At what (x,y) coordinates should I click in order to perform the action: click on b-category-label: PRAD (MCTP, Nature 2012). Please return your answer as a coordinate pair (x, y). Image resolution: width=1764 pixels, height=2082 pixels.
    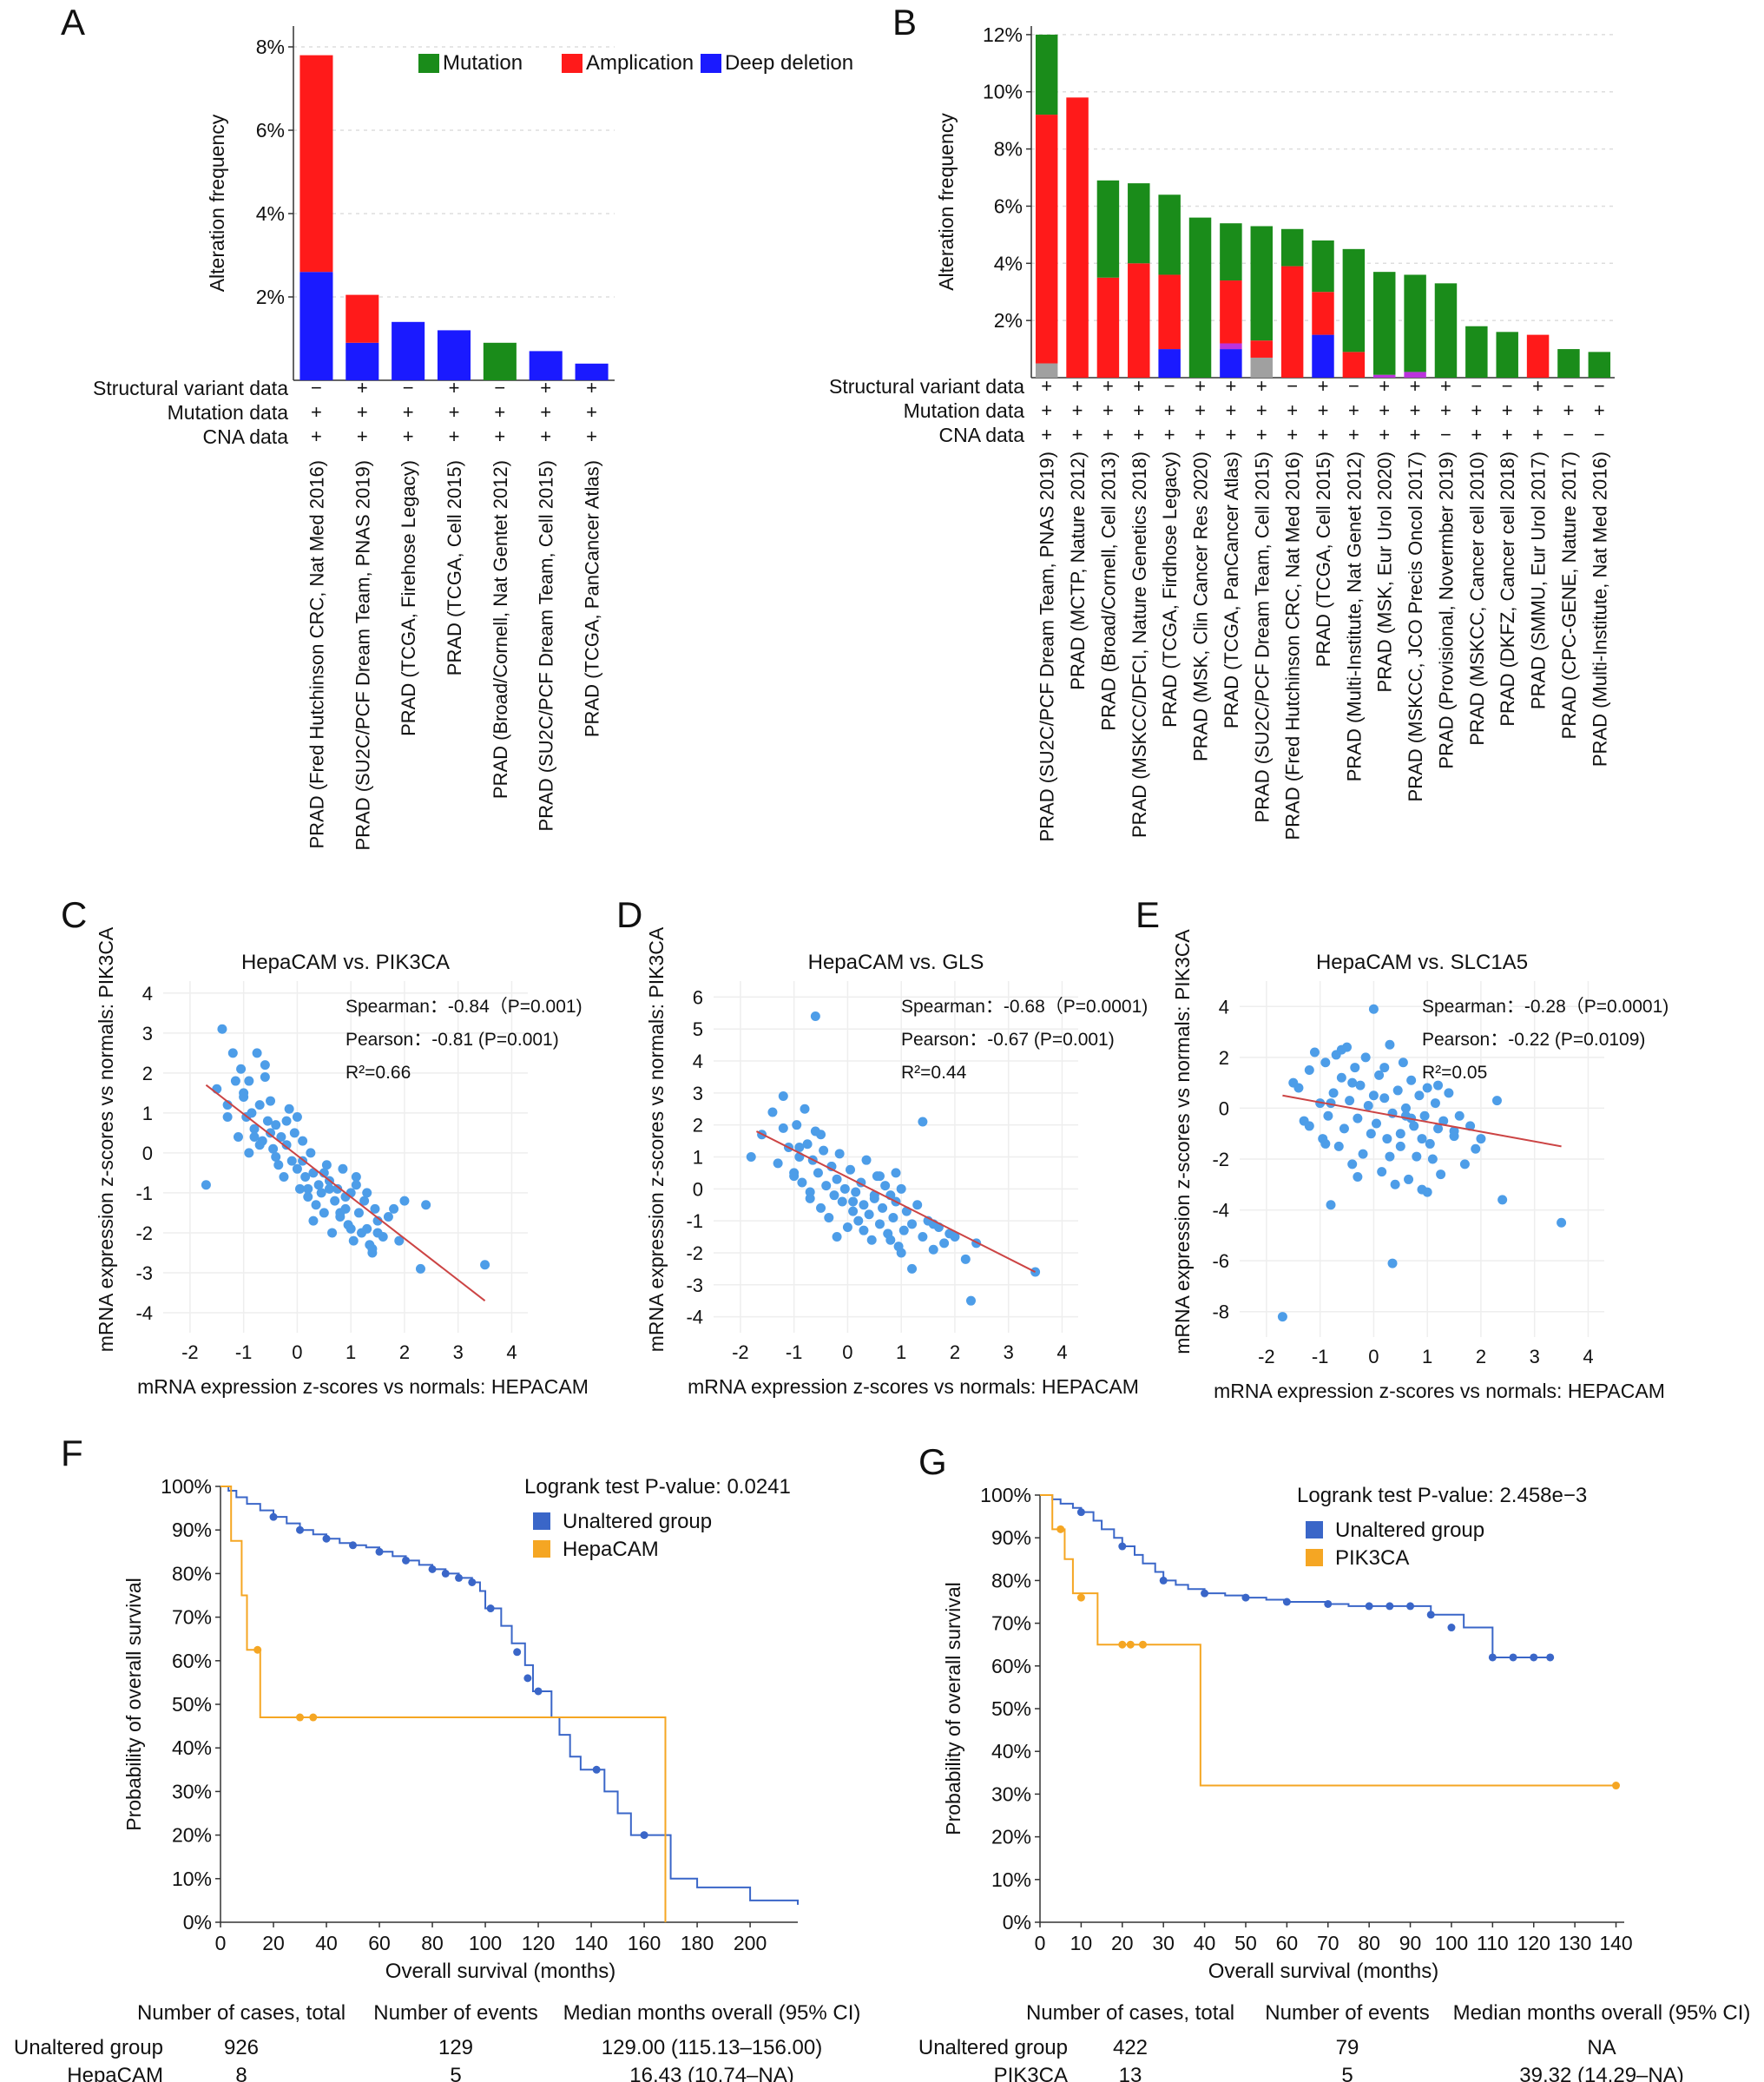
    Looking at the image, I should click on (1078, 570).